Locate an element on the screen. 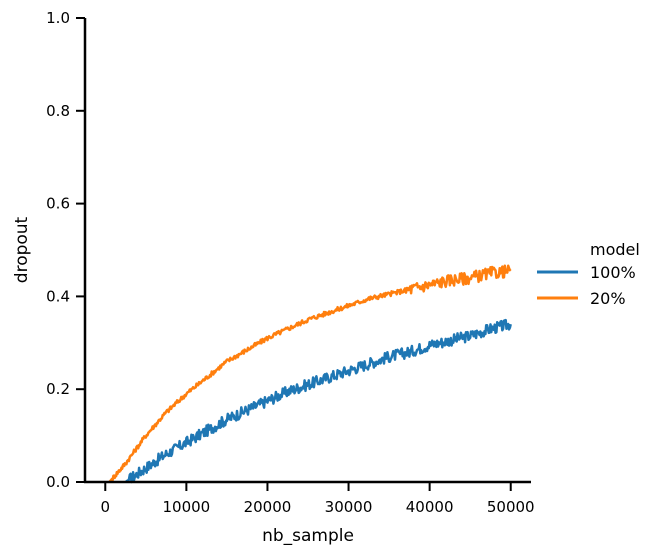  x-tick-label: 20000 is located at coordinates (268, 507).